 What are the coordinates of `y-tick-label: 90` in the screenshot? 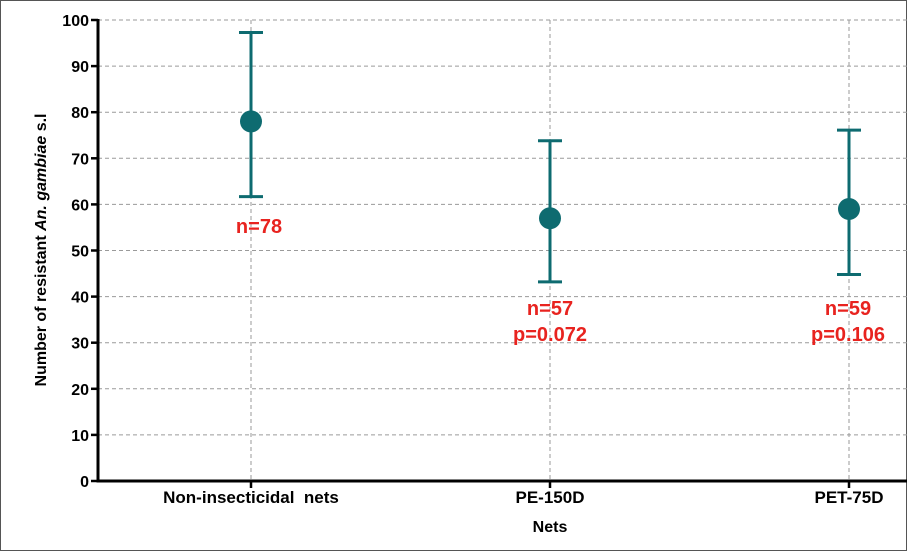 It's located at (80, 67).